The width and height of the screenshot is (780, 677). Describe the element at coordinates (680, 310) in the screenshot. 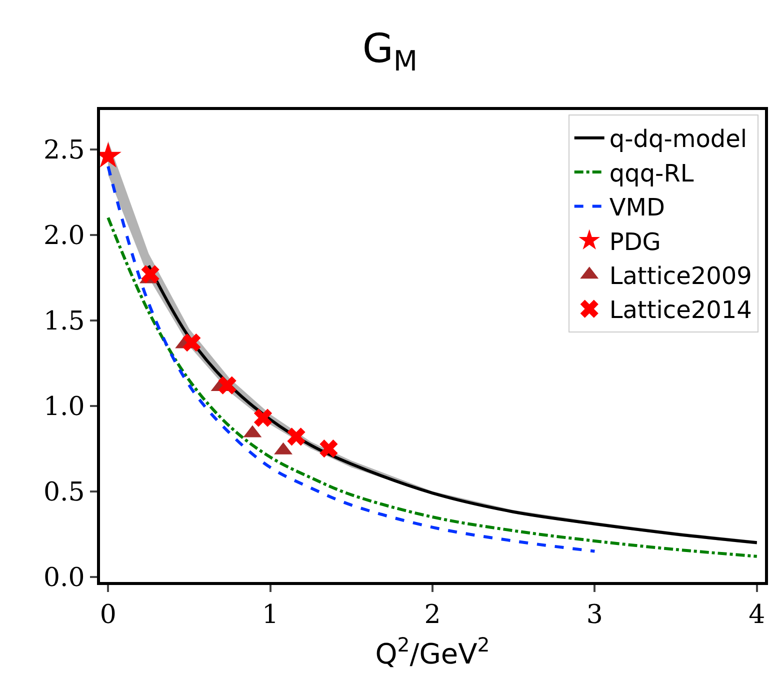

I see `legend-label: Lattice2014` at that location.